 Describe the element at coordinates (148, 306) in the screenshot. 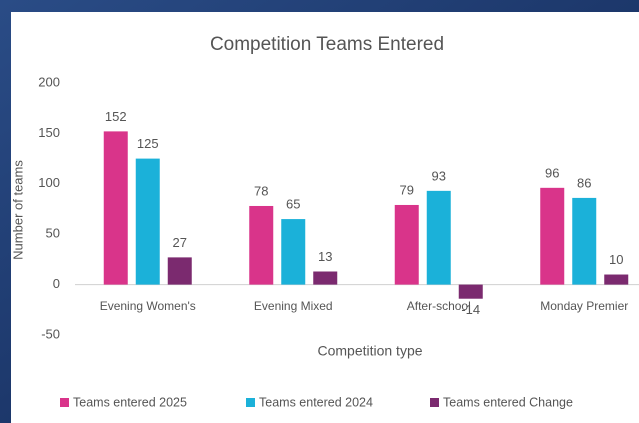

I see `x-tick-label: Evening Women's` at that location.